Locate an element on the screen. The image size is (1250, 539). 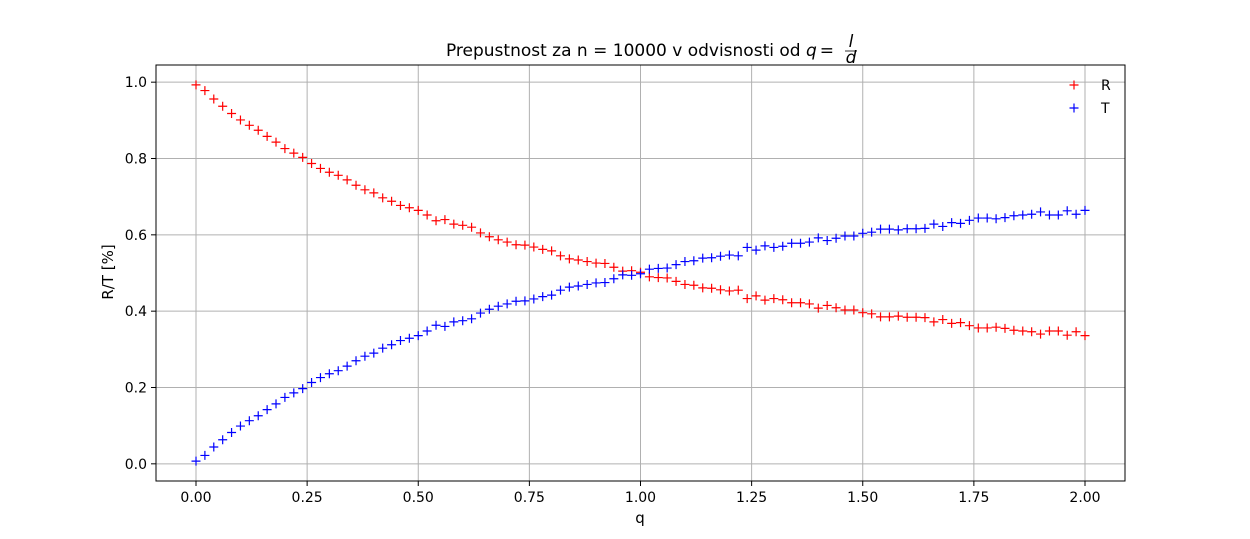
legend-item-T: T is located at coordinates (1089, 109).